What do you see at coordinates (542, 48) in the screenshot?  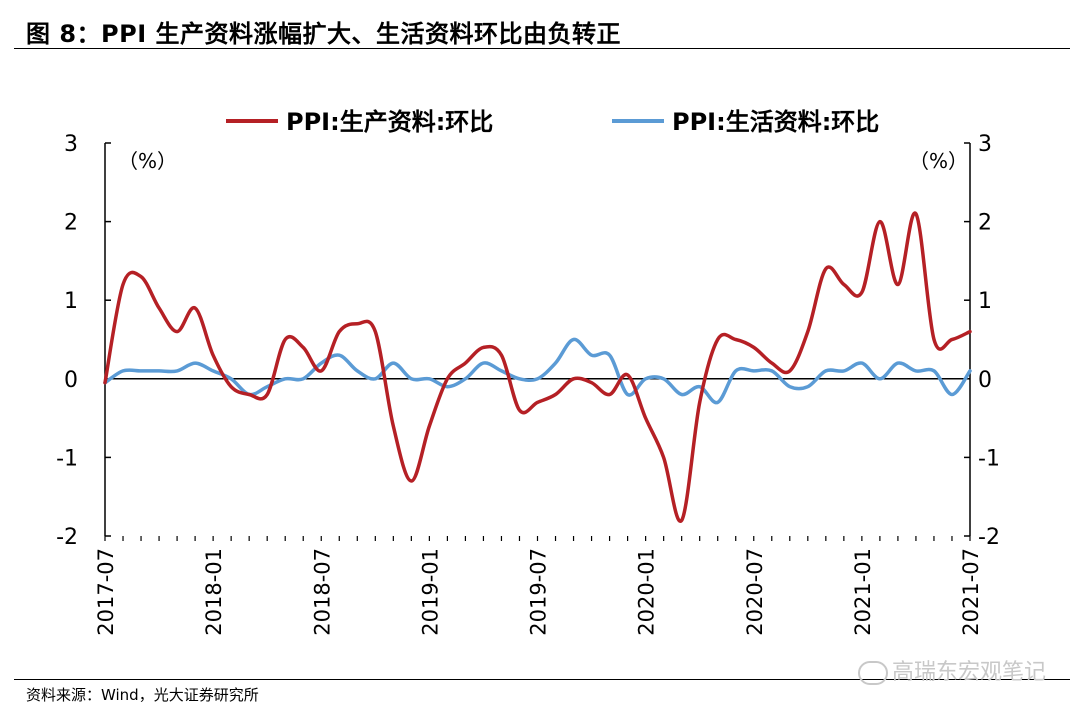 I see `title-rule` at bounding box center [542, 48].